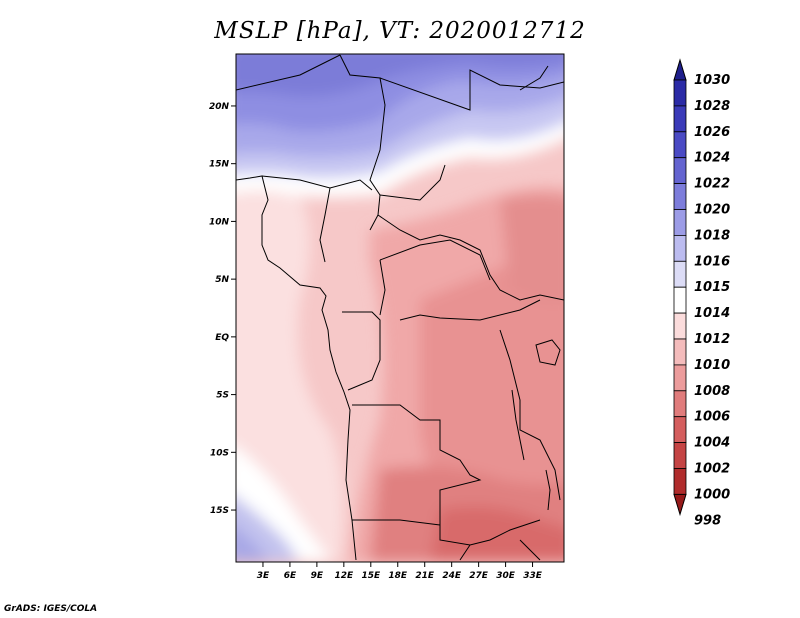 The width and height of the screenshot is (800, 618). I want to click on lon-tick-label: 18E, so click(398, 576).